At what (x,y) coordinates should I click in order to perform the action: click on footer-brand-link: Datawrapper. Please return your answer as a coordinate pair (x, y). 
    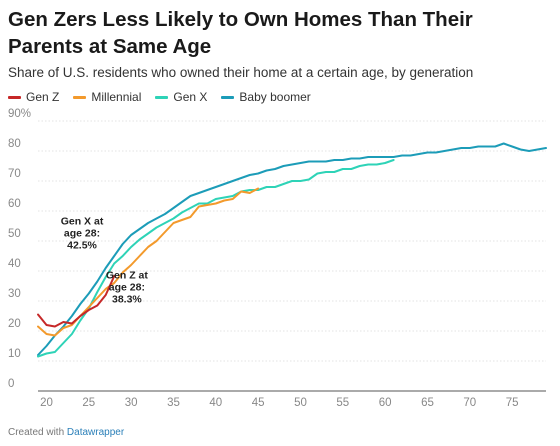
    Looking at the image, I should click on (95, 432).